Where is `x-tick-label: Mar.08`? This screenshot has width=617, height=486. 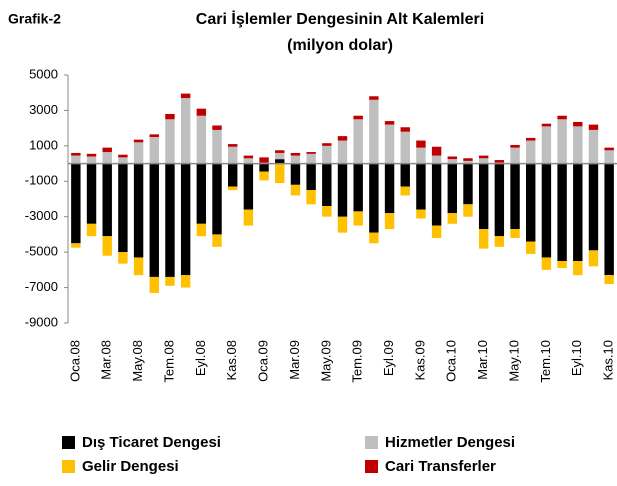
x-tick-label: Mar.08 is located at coordinates (106, 360).